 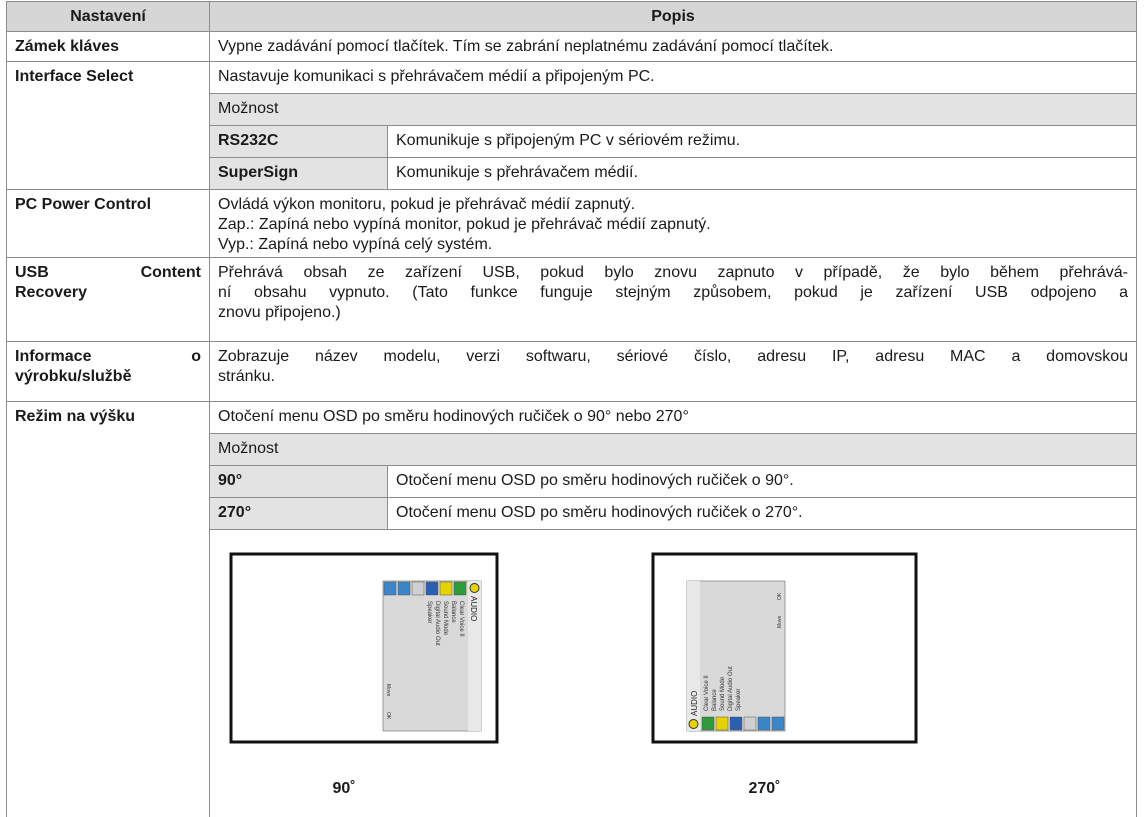 What do you see at coordinates (299, 482) in the screenshot?
I see `option-name: 90°` at bounding box center [299, 482].